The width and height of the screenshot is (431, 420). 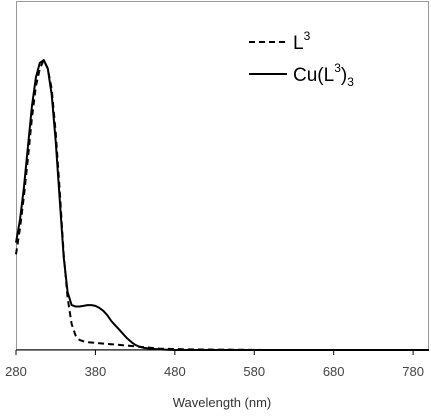 What do you see at coordinates (313, 75) in the screenshot?
I see `legend-cu-text: Cu(L` at bounding box center [313, 75].